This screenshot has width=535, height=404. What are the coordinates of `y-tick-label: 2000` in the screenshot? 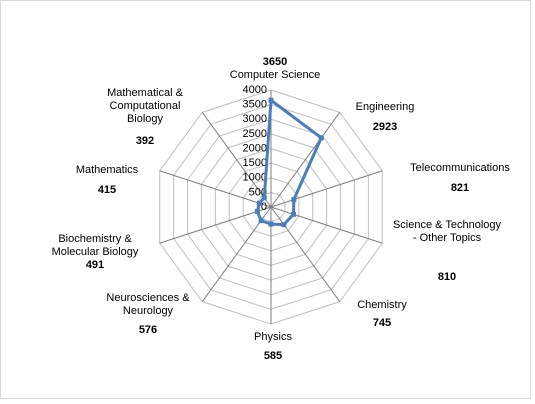 It's located at (255, 148).